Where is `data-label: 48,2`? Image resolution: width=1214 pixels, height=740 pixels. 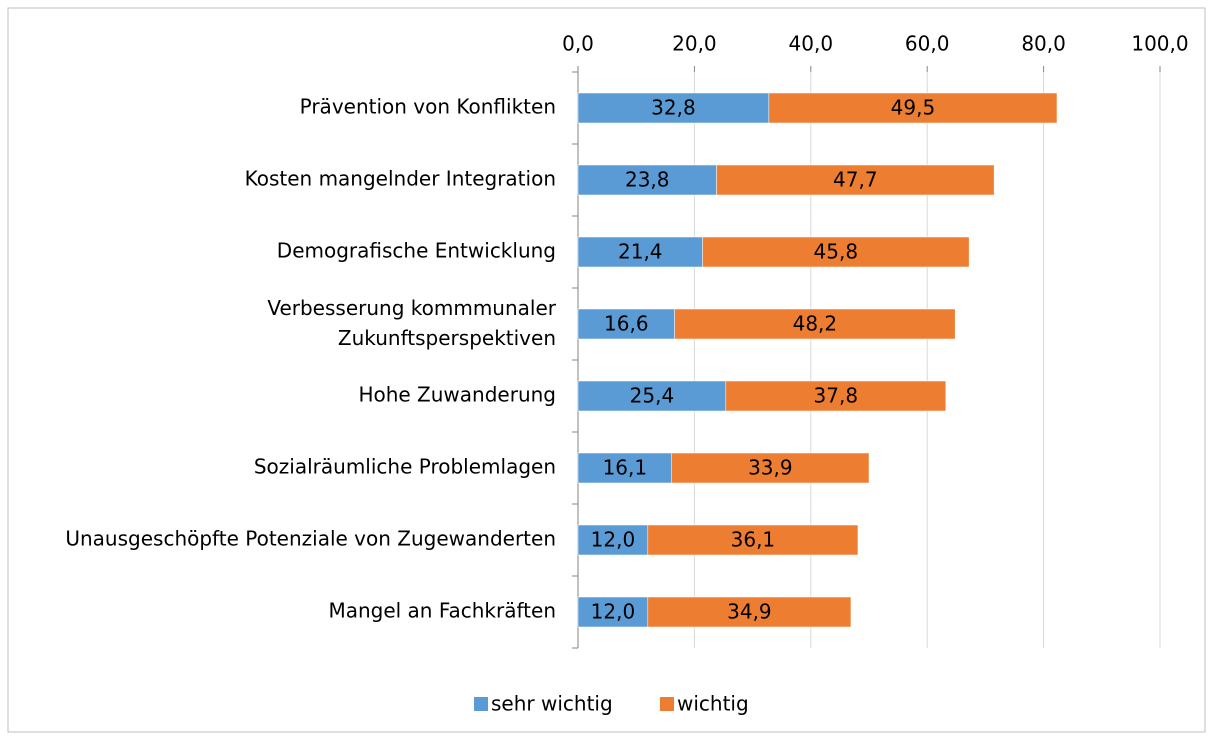
data-label: 48,2 is located at coordinates (815, 324).